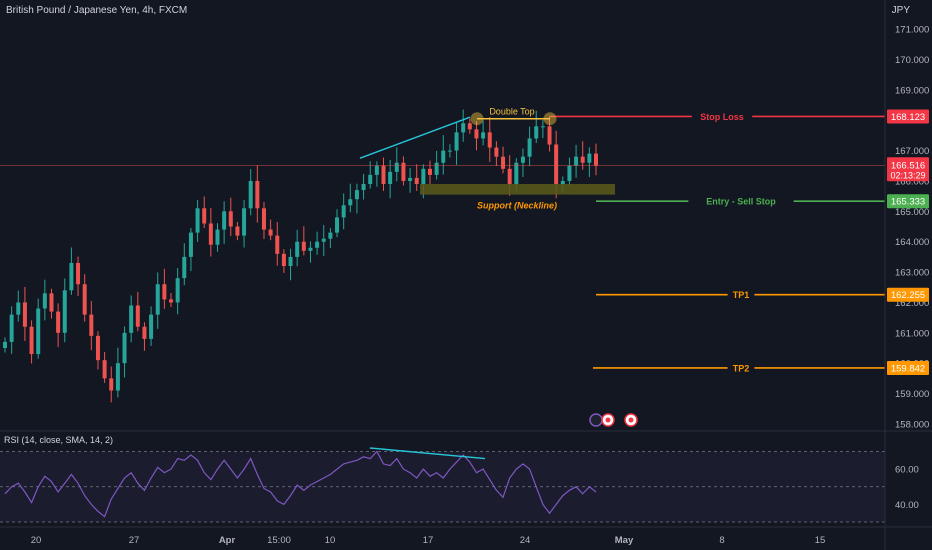 The height and width of the screenshot is (550, 932). I want to click on entry-label: Entry - Sell Stop, so click(741, 202).